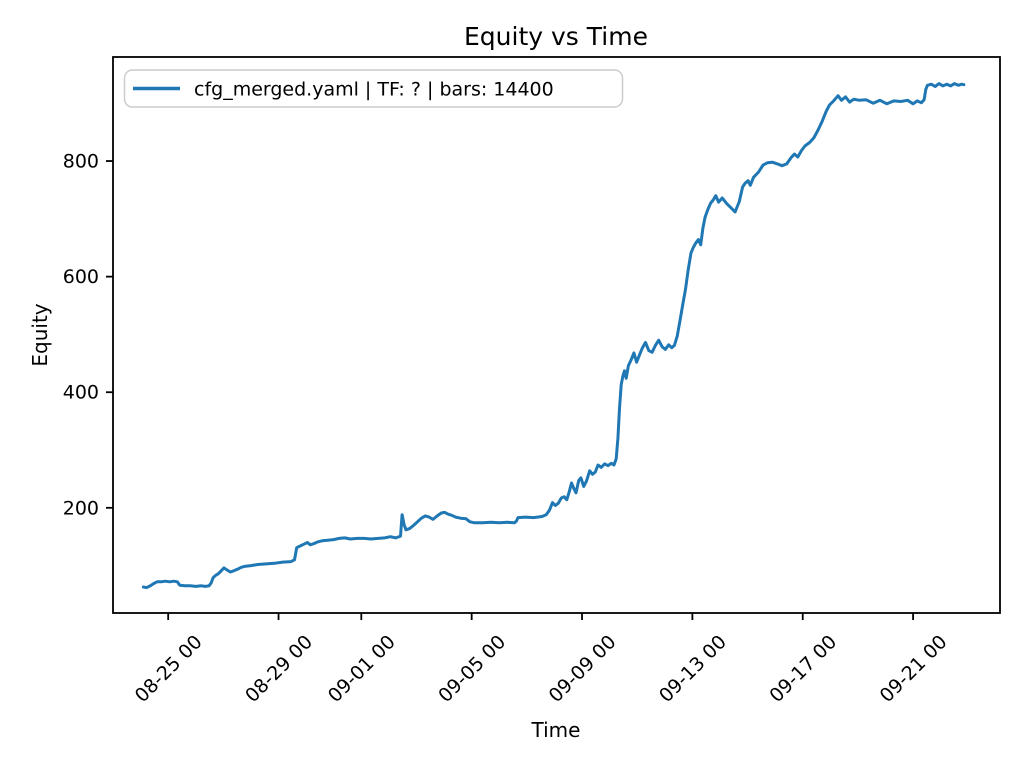  What do you see at coordinates (556, 36) in the screenshot?
I see `chart-title: Equity vs Time` at bounding box center [556, 36].